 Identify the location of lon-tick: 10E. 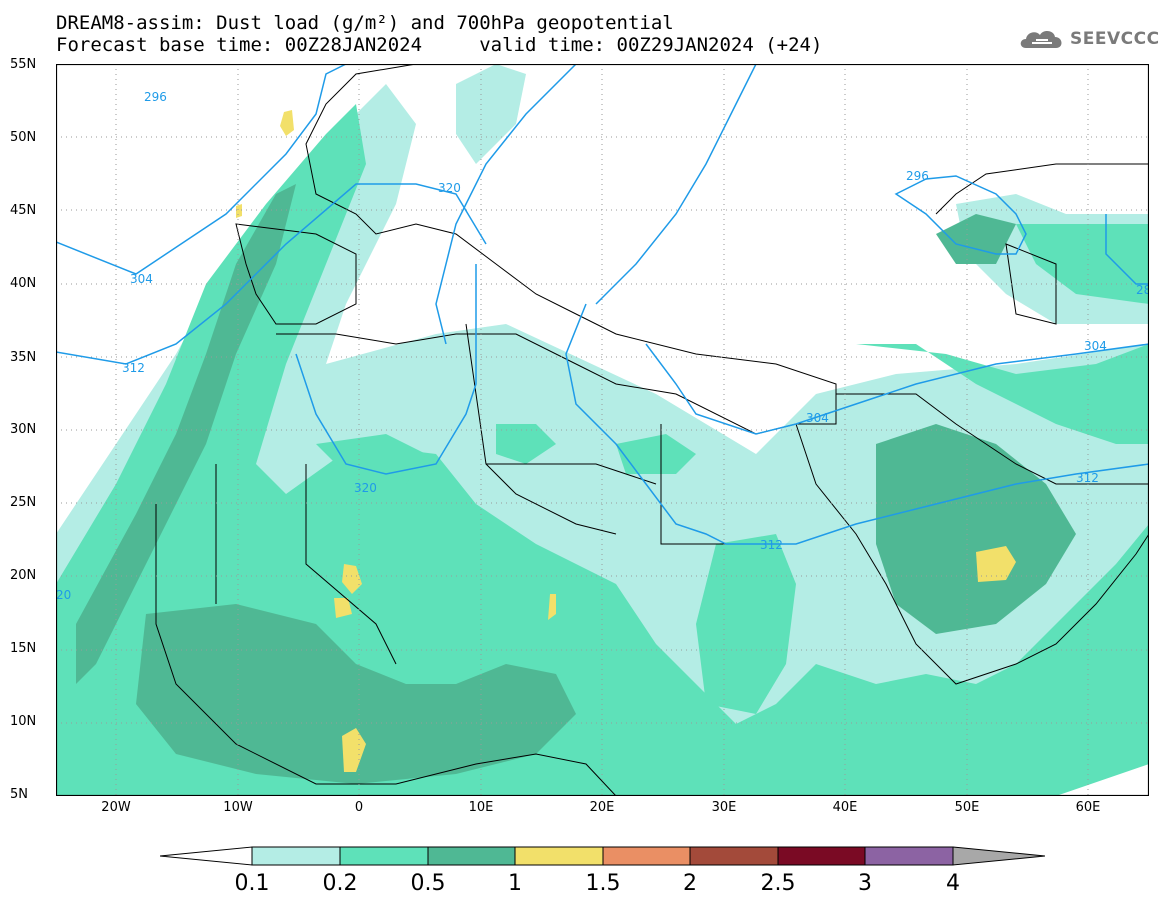
(481, 807).